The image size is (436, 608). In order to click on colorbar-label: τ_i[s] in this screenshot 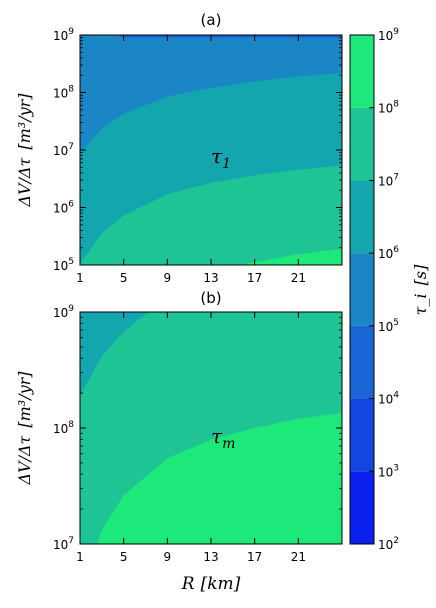, I will do `click(420, 289)`.